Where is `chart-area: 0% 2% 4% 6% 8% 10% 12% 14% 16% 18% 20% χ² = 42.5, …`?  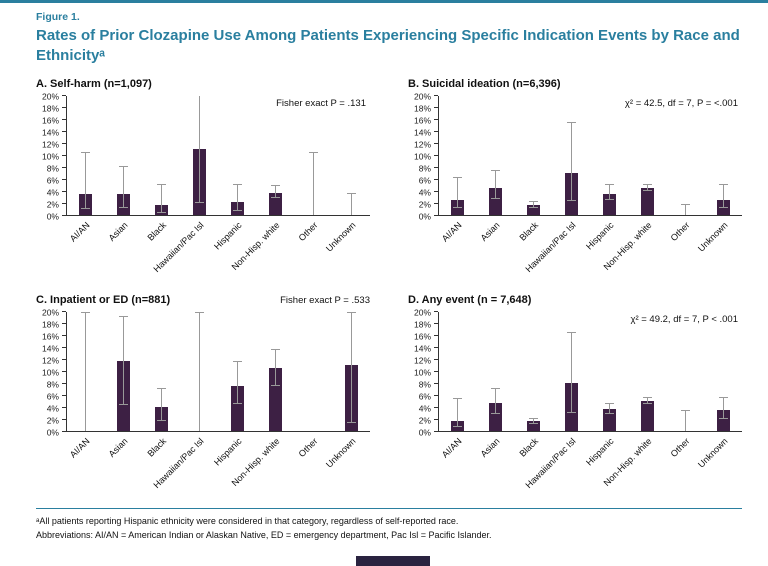
chart-area: 0% 2% 4% 6% 8% 10% 12% 14% 16% 18% 20% χ² = 42.5, … is located at coordinates (575, 186).